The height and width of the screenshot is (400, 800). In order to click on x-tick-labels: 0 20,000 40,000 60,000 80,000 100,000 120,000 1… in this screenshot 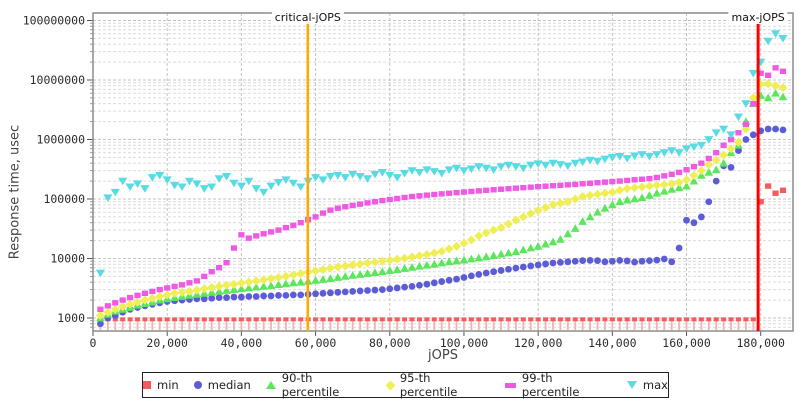, I will do `click(438, 343)`.